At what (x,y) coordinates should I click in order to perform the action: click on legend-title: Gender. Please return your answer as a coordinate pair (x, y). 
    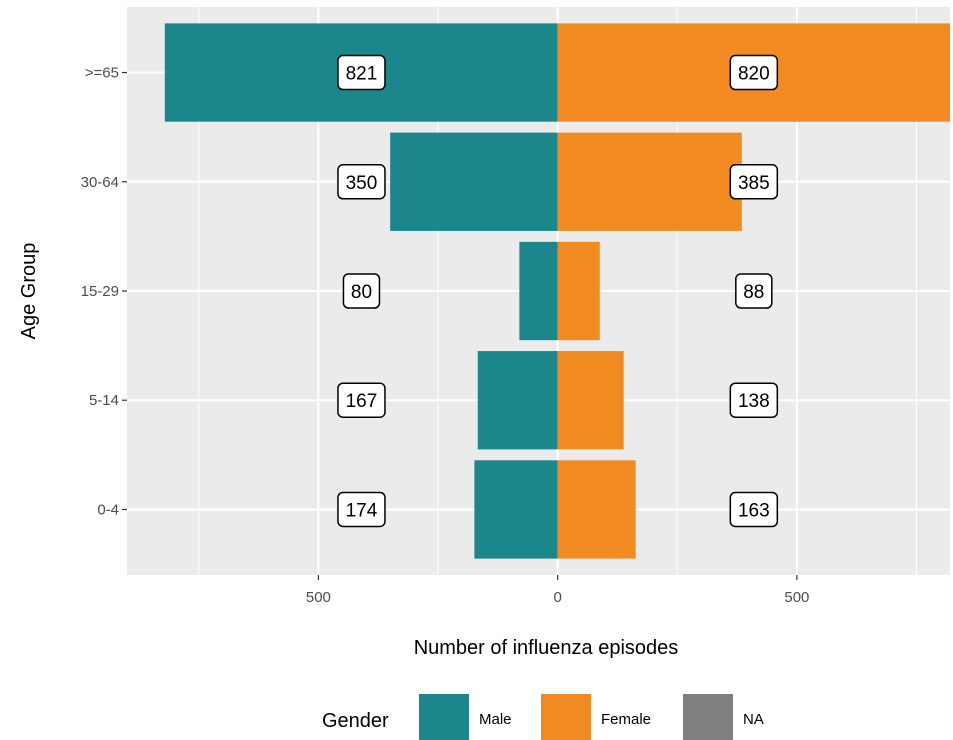
    Looking at the image, I should click on (355, 721).